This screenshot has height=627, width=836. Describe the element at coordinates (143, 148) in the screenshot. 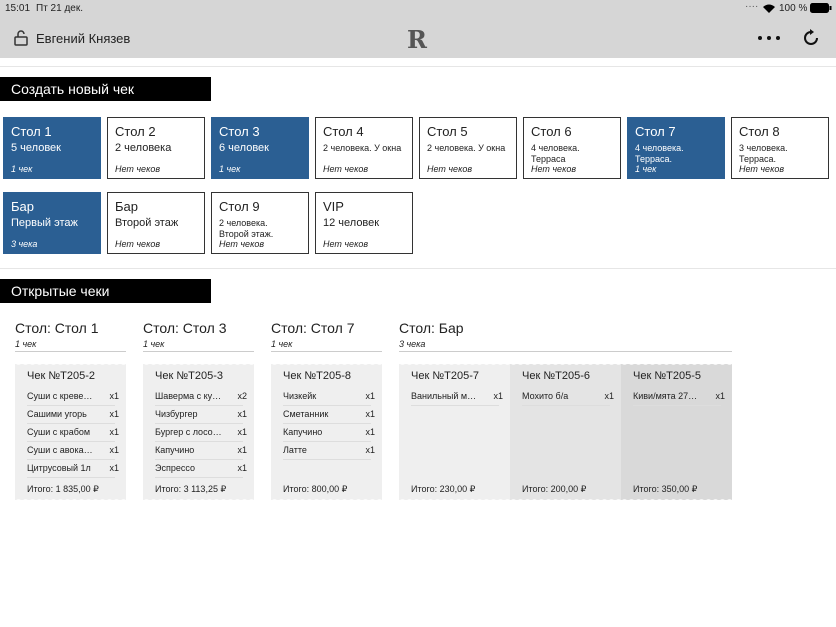

I see `table-desc: 2 человека` at that location.